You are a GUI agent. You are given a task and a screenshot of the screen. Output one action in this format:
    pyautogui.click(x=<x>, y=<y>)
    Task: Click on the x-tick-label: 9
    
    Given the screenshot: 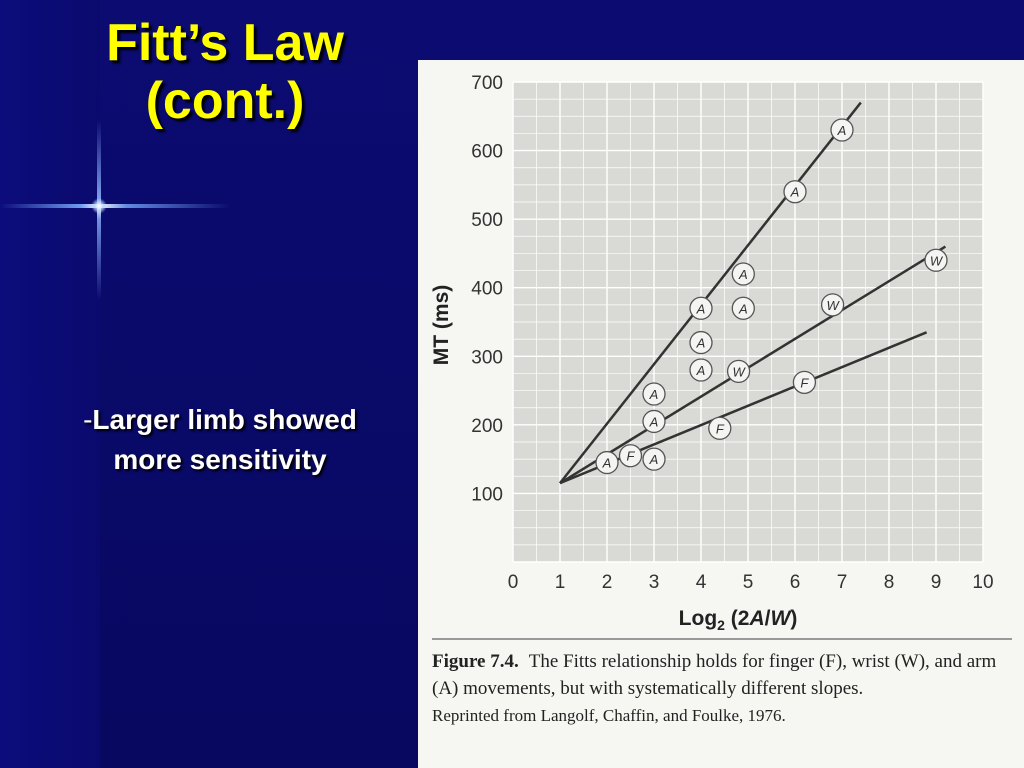 What is the action you would take?
    pyautogui.click(x=936, y=582)
    